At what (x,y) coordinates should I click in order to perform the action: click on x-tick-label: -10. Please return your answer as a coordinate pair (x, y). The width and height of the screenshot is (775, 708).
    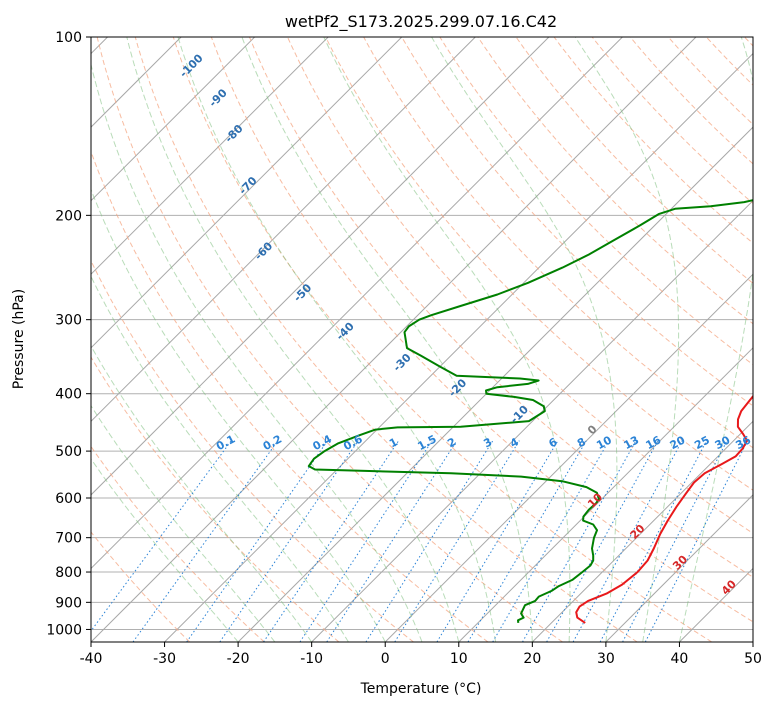
    Looking at the image, I should click on (311, 659).